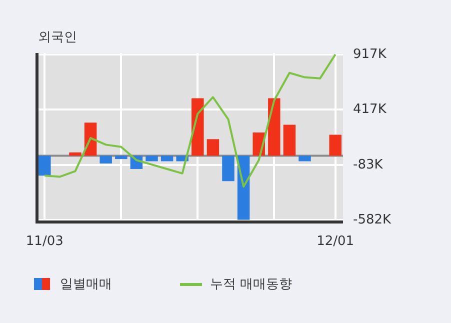 This screenshot has height=323, width=451. What do you see at coordinates (86, 284) in the screenshot?
I see `legend-label: 일별매매` at bounding box center [86, 284].